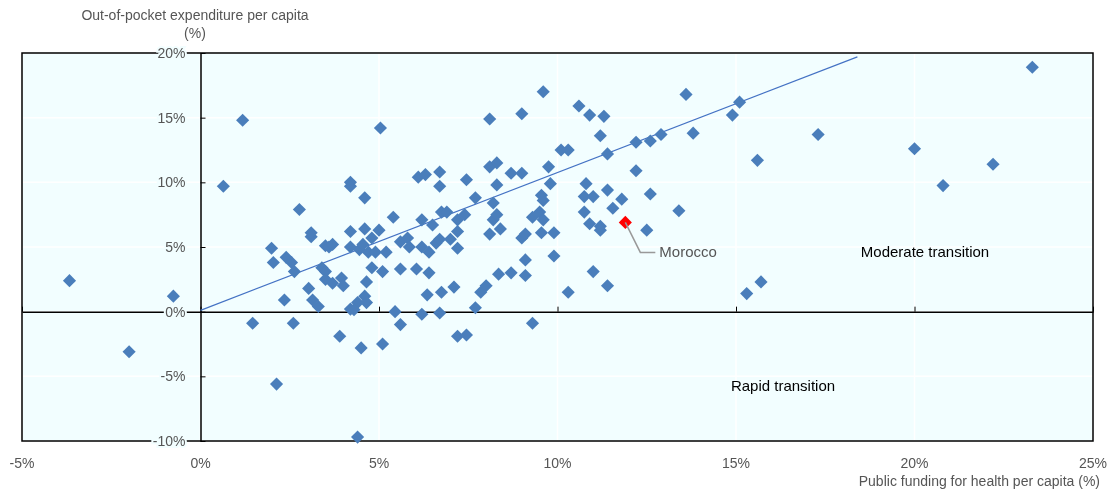 Image resolution: width=1118 pixels, height=492 pixels. Describe the element at coordinates (914, 463) in the screenshot. I see `x-tick-label: 20%` at that location.